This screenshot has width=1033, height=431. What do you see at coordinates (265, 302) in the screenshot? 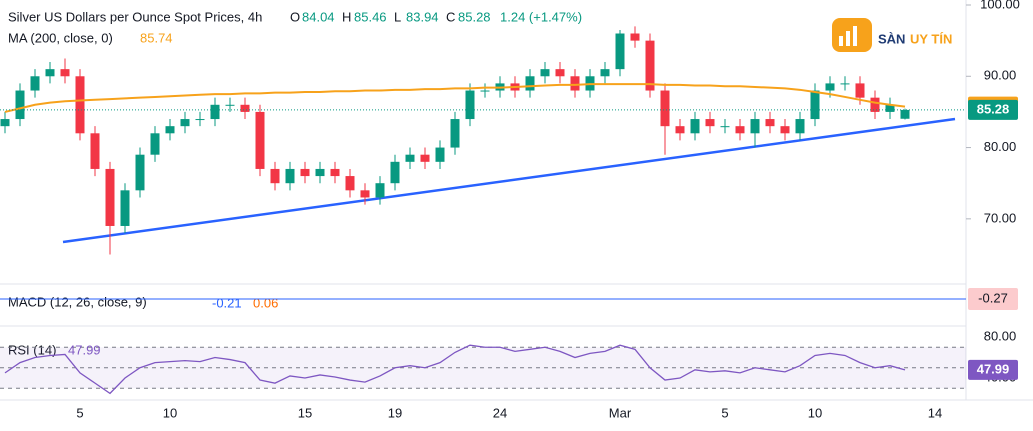
I see `macd-value: 0.06` at bounding box center [265, 302].